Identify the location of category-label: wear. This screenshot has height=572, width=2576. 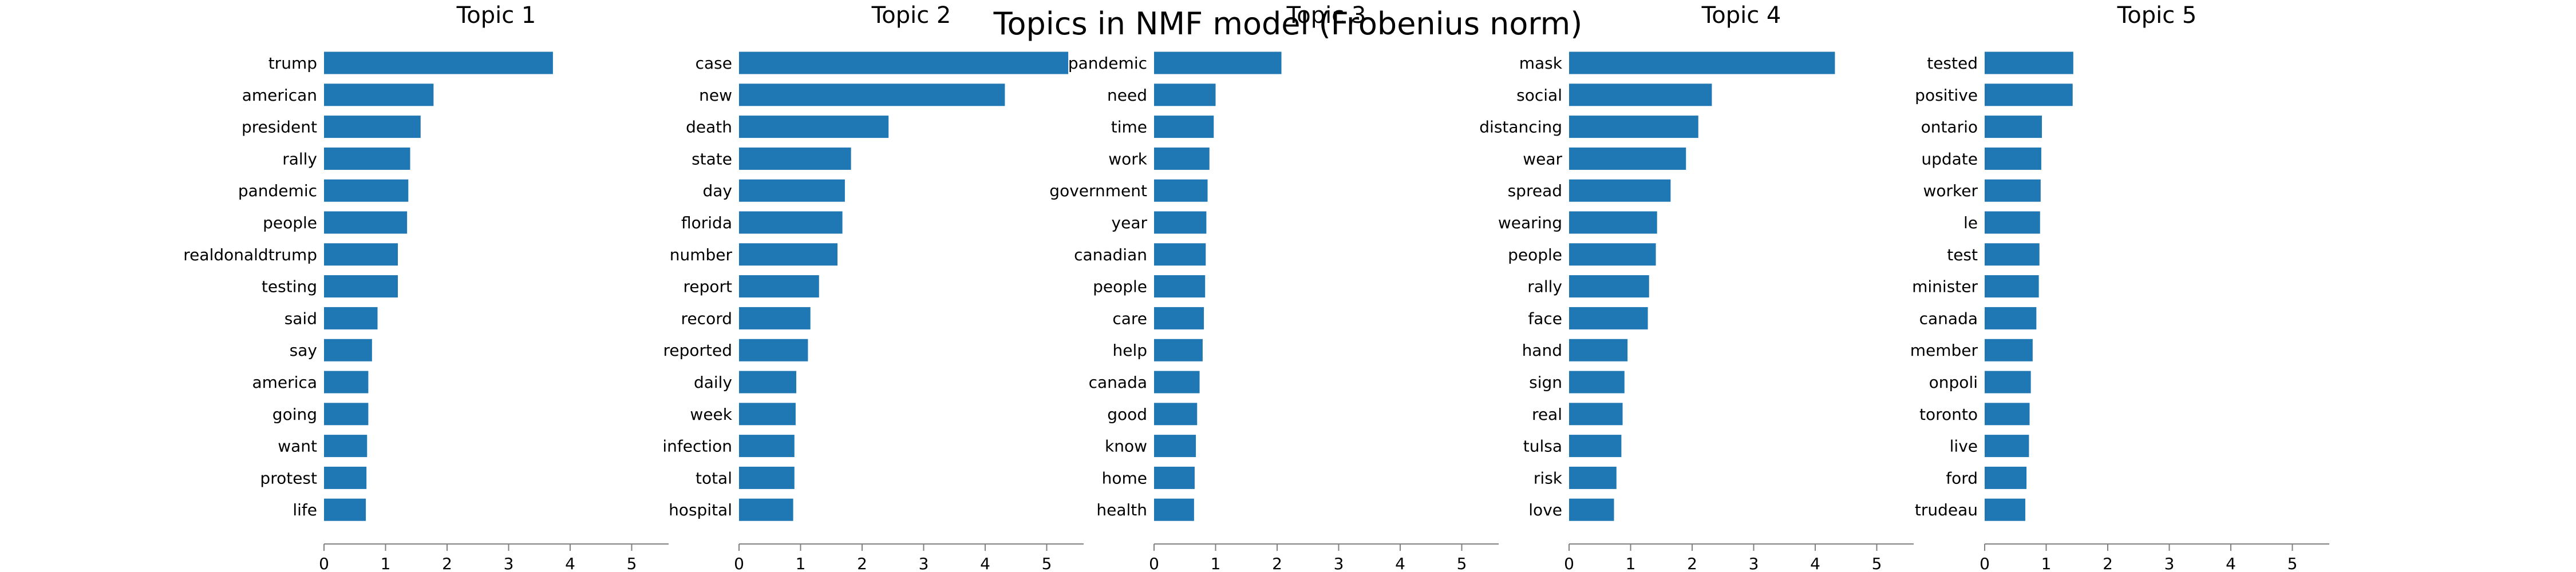
(1542, 158).